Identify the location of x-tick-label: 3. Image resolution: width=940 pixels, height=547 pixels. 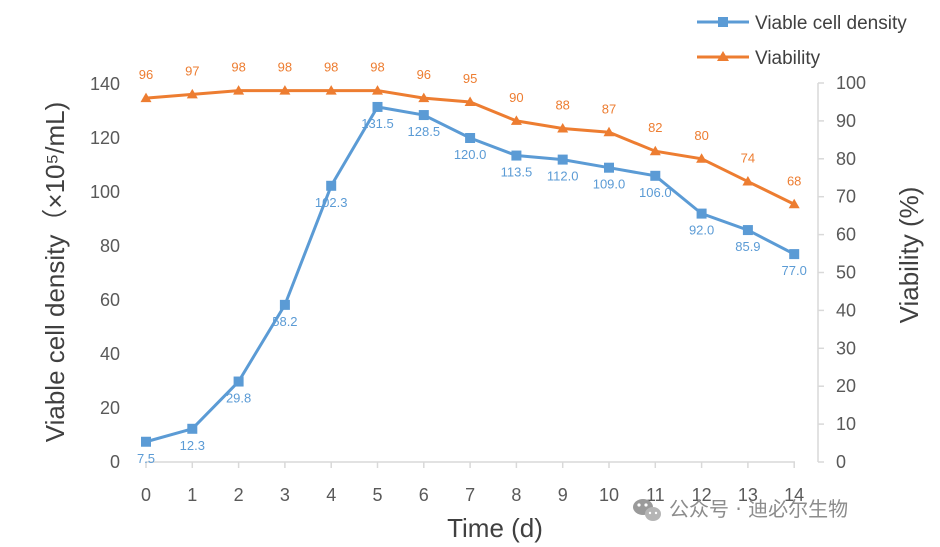
(285, 495).